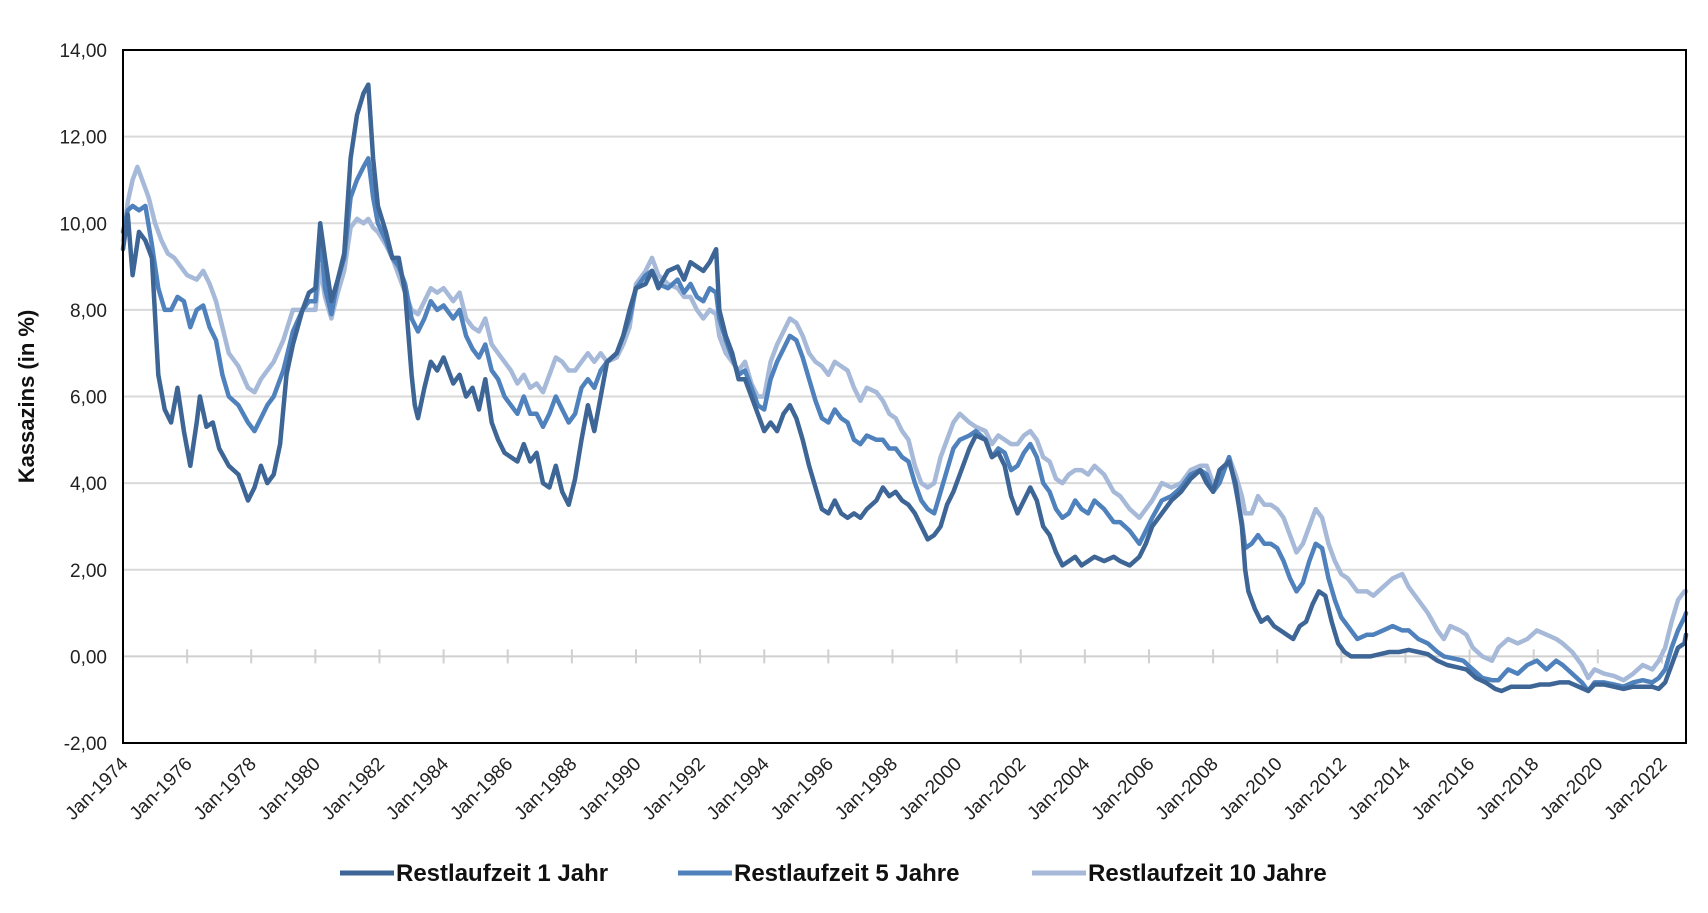  I want to click on y-tick-label: -2,00, so click(85, 744).